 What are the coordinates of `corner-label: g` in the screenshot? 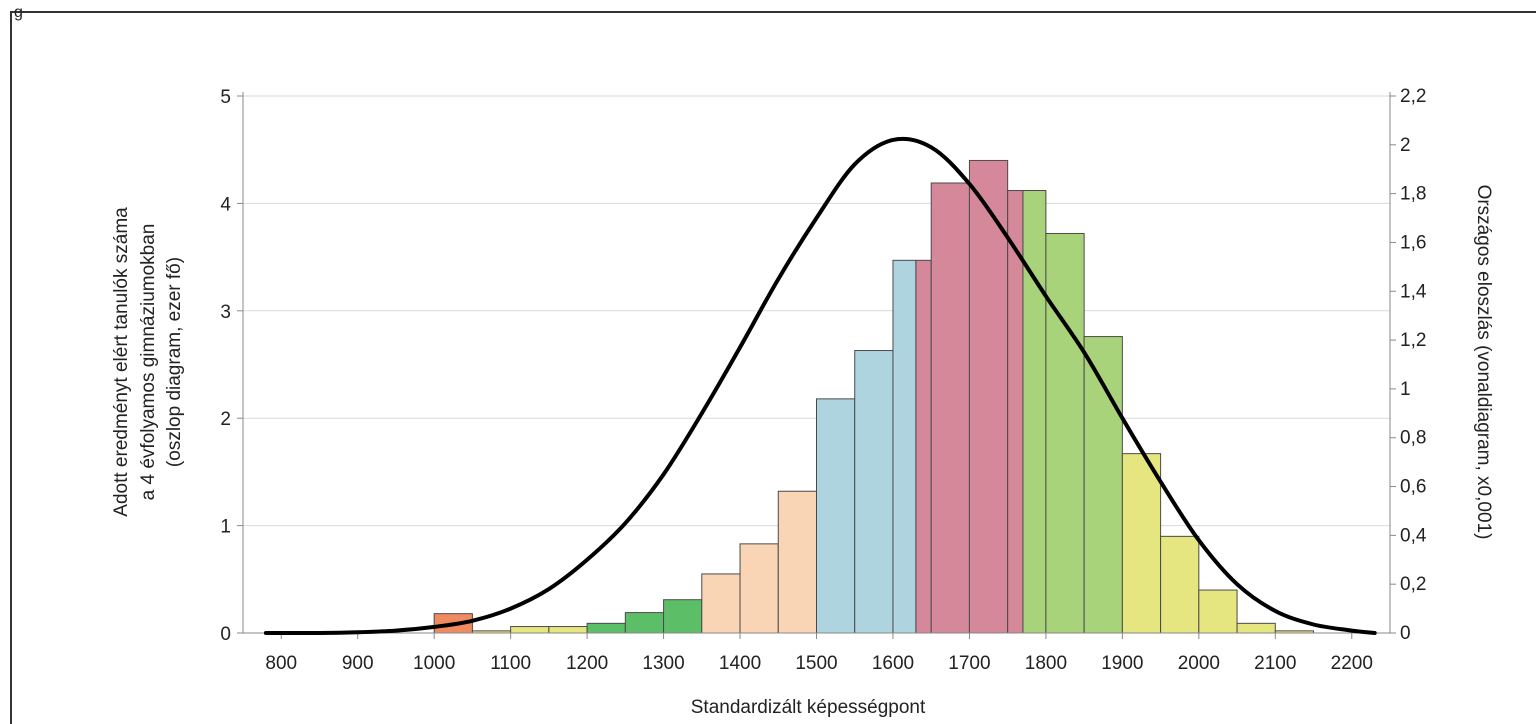 It's located at (18, 12).